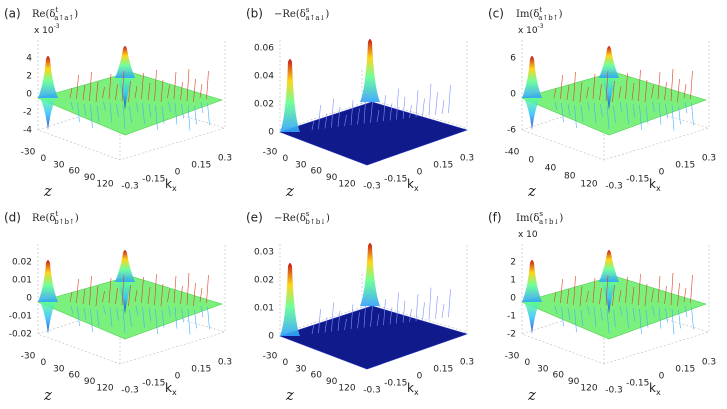 This screenshot has height=409, width=727. What do you see at coordinates (12, 218) in the screenshot?
I see `panel-label: (d)` at bounding box center [12, 218].